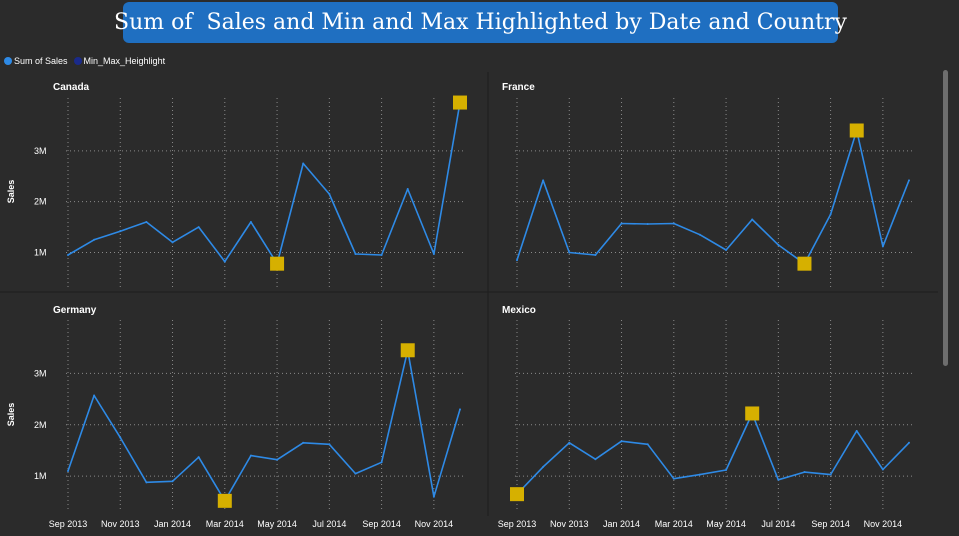  Describe the element at coordinates (713, 197) in the screenshot. I see `series-line-france` at that location.